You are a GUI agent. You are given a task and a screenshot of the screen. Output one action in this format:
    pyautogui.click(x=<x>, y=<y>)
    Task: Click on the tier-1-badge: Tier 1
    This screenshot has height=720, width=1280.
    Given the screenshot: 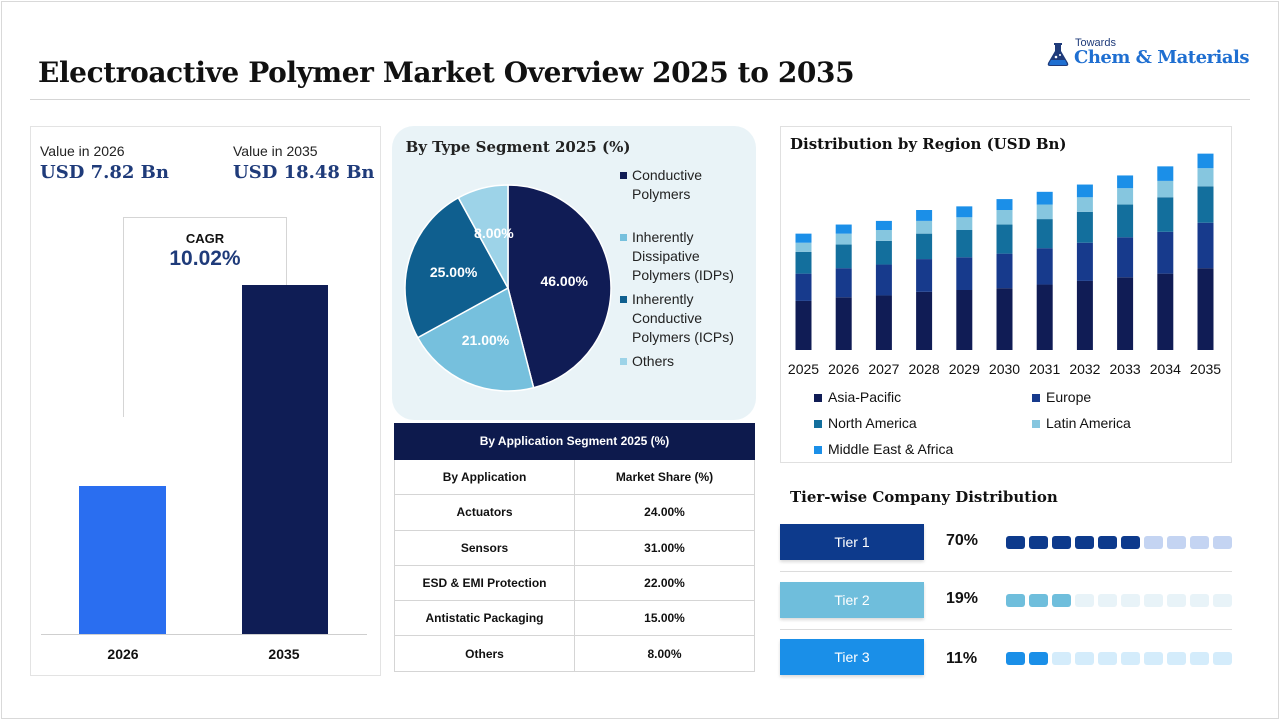 What is the action you would take?
    pyautogui.click(x=852, y=542)
    